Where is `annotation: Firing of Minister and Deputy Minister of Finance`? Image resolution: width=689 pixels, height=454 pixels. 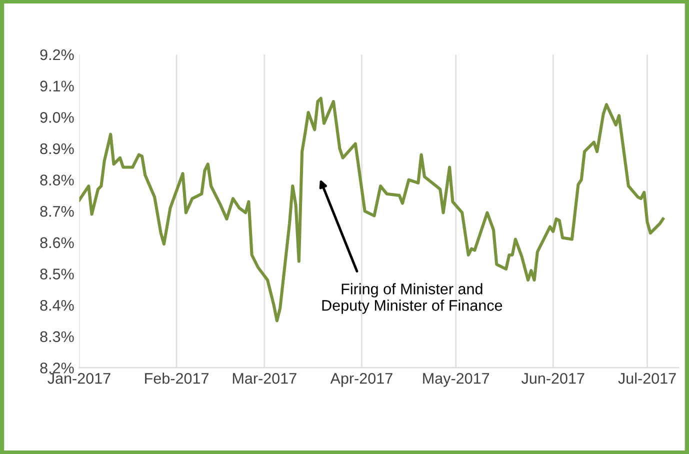
annotation: Firing of Minister and Deputy Minister of Finance is located at coordinates (412, 298).